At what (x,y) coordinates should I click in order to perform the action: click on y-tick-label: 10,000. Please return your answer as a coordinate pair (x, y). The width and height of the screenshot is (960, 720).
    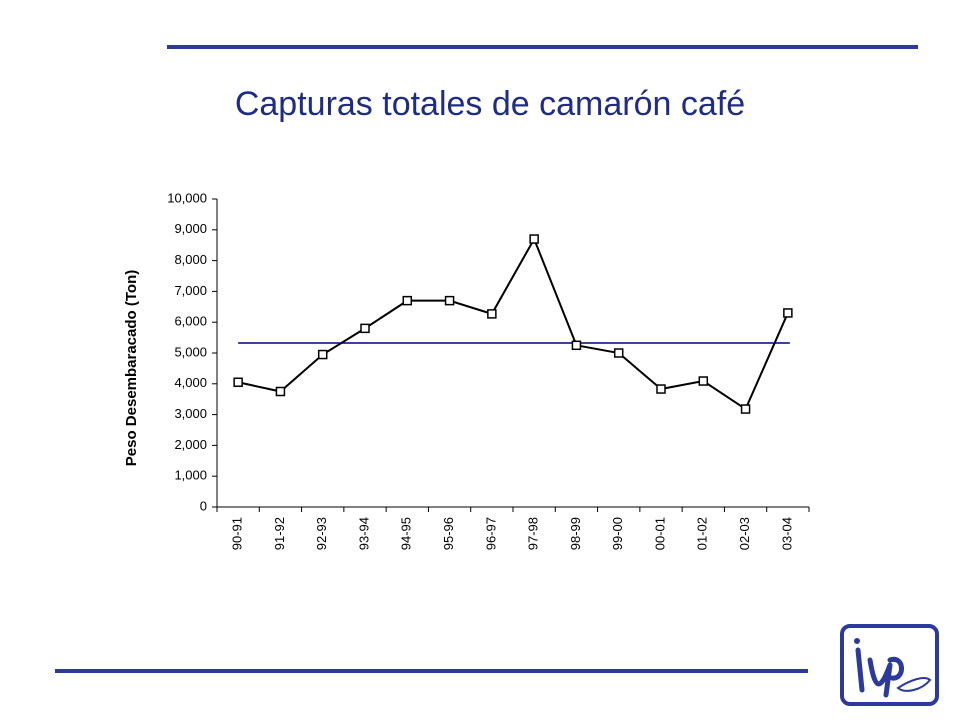
    Looking at the image, I should click on (187, 197).